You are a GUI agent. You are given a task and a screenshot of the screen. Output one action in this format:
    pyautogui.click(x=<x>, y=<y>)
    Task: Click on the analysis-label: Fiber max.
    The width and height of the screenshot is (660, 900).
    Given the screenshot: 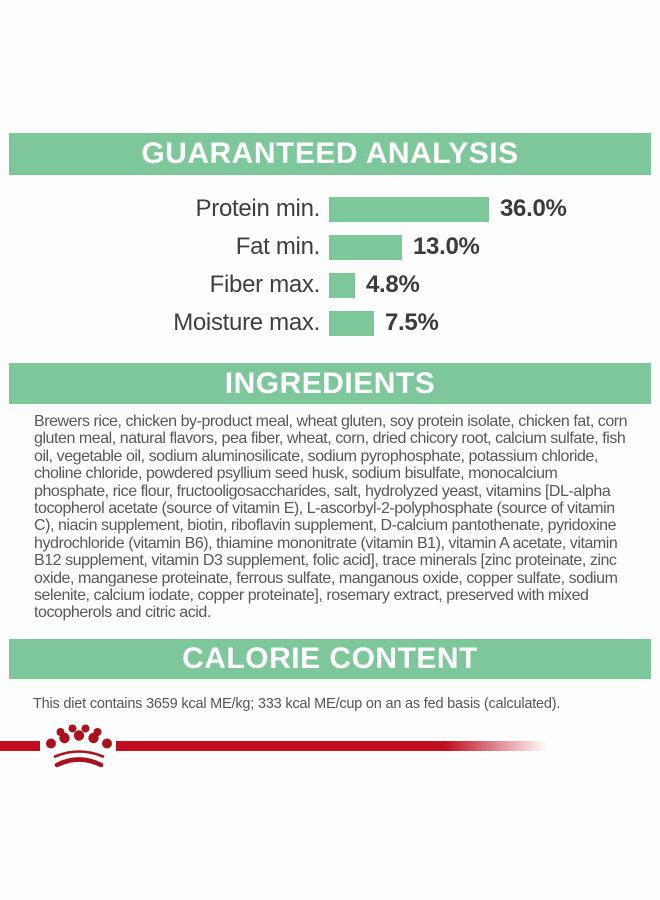 What is the action you would take?
    pyautogui.click(x=265, y=284)
    